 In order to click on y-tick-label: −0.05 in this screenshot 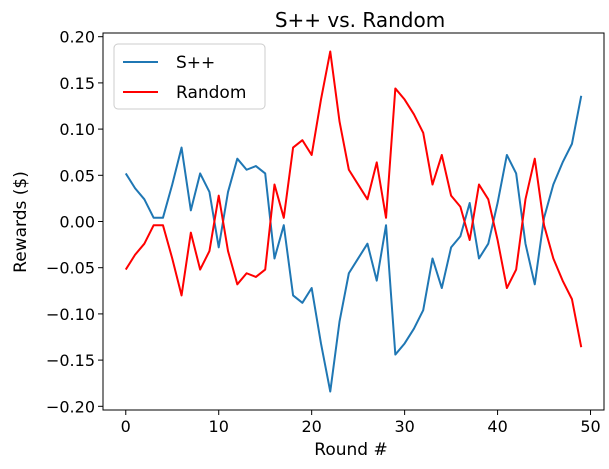, I will do `click(70, 268)`.